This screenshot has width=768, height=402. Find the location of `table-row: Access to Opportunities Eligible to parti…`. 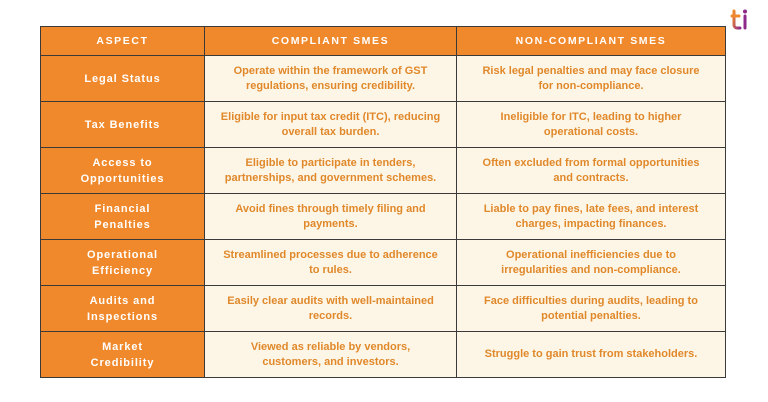

table-row: Access to Opportunities Eligible to parti… is located at coordinates (383, 170).